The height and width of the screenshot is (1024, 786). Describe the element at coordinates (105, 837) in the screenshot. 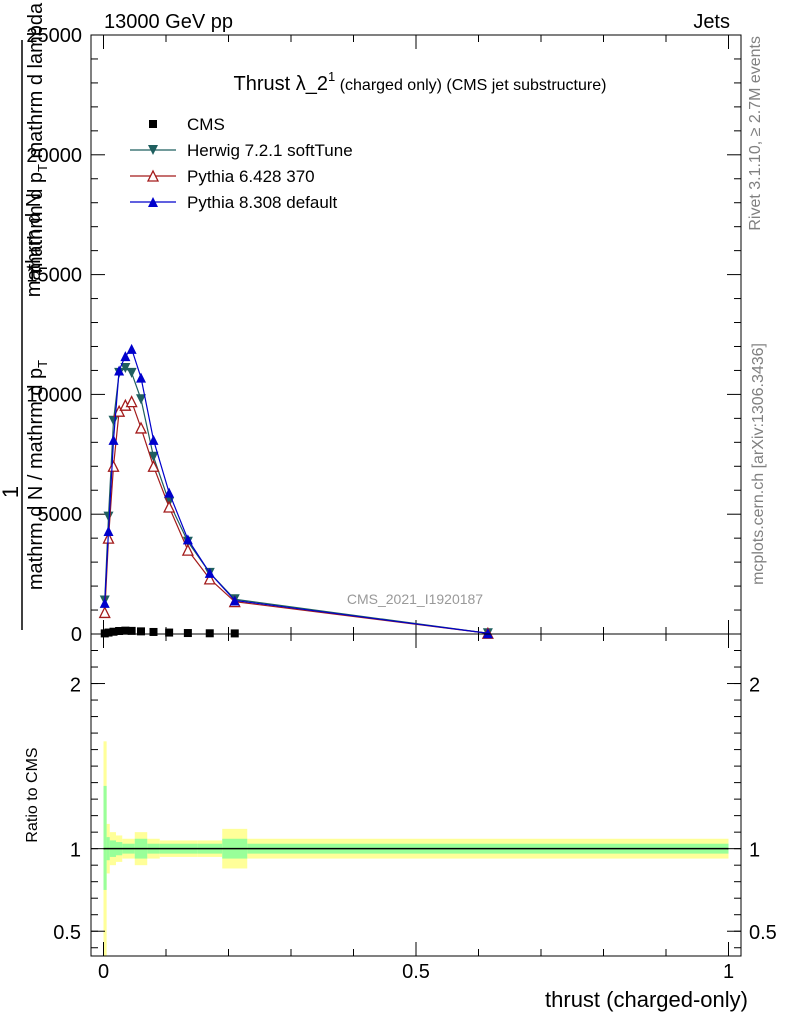

I see `ratio-band-inner` at that location.